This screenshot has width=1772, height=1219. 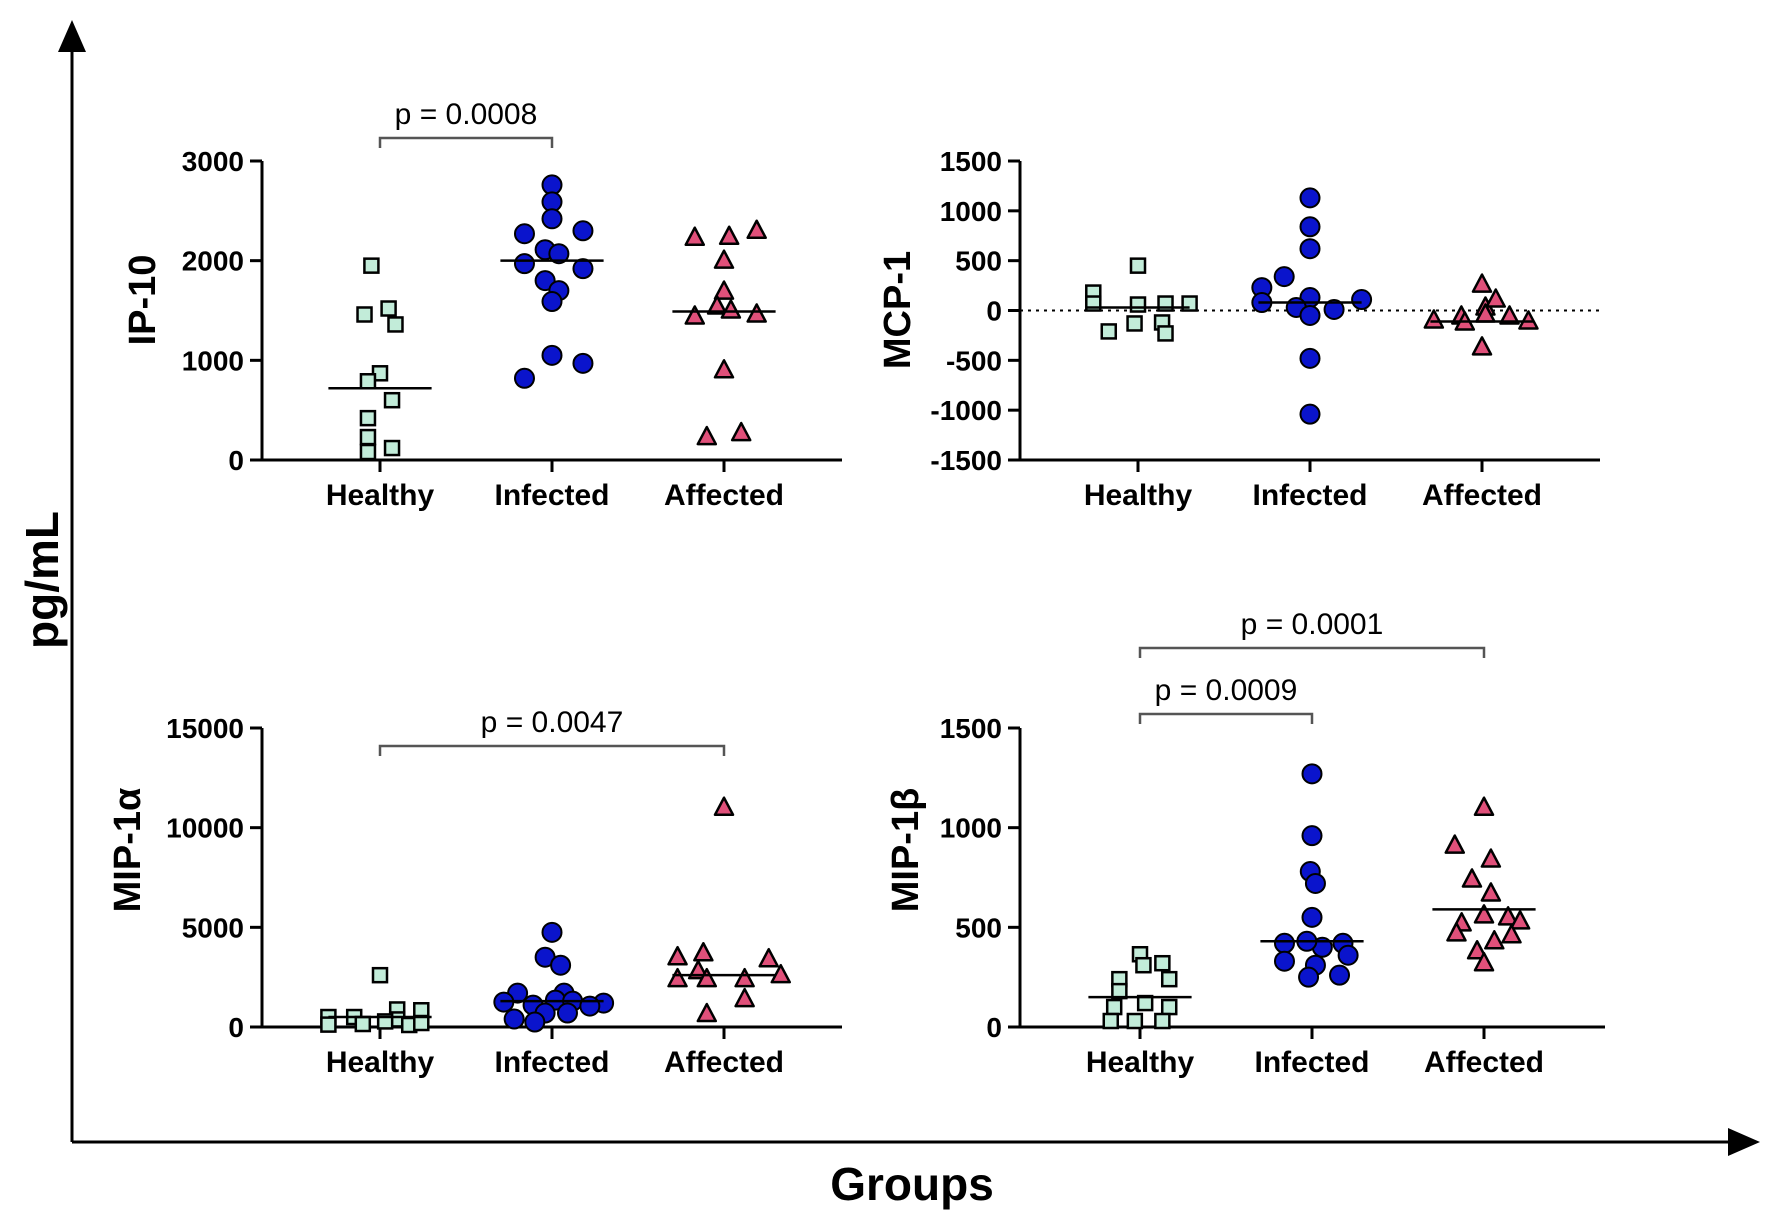 What do you see at coordinates (1744, 1142) in the screenshot?
I see `global-x-arrow-icon` at bounding box center [1744, 1142].